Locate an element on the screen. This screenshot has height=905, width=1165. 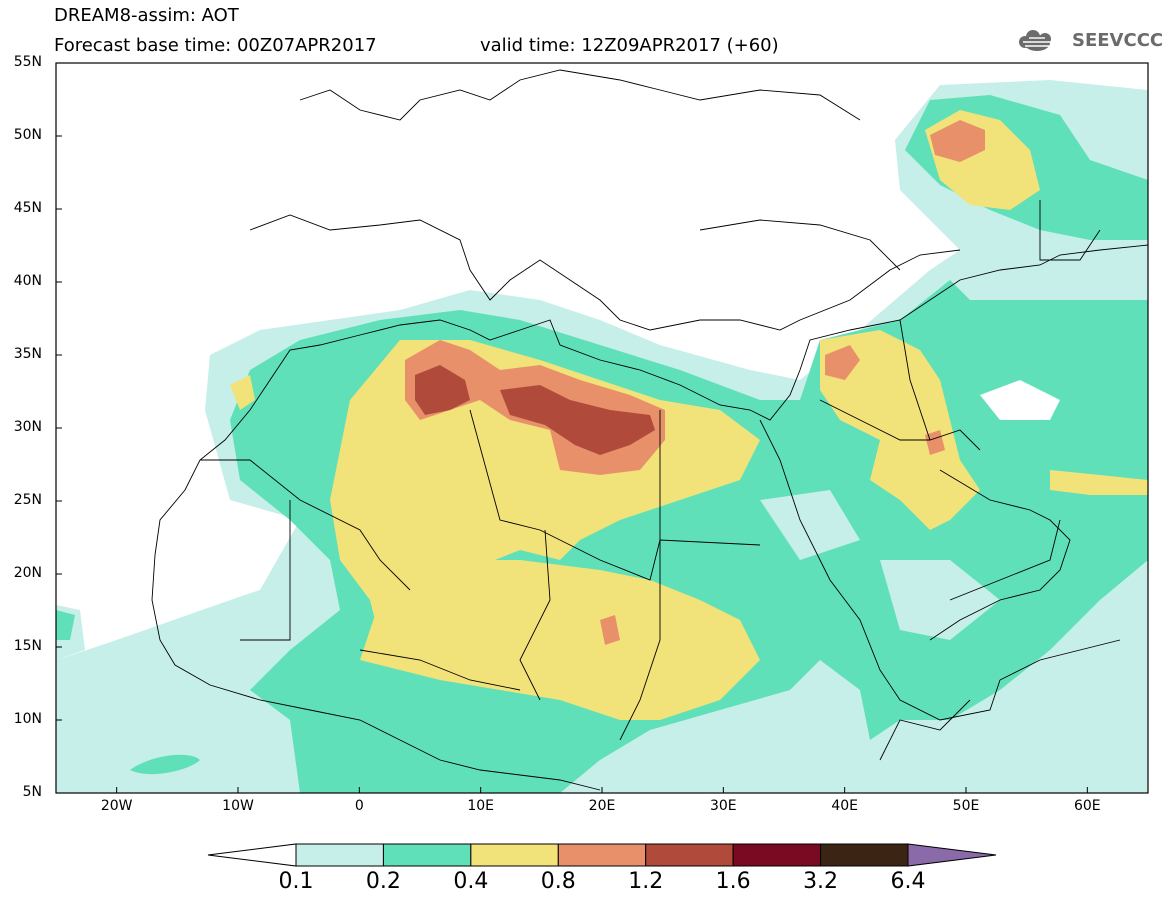
colorbar-level-label: 3.2 is located at coordinates (821, 881).